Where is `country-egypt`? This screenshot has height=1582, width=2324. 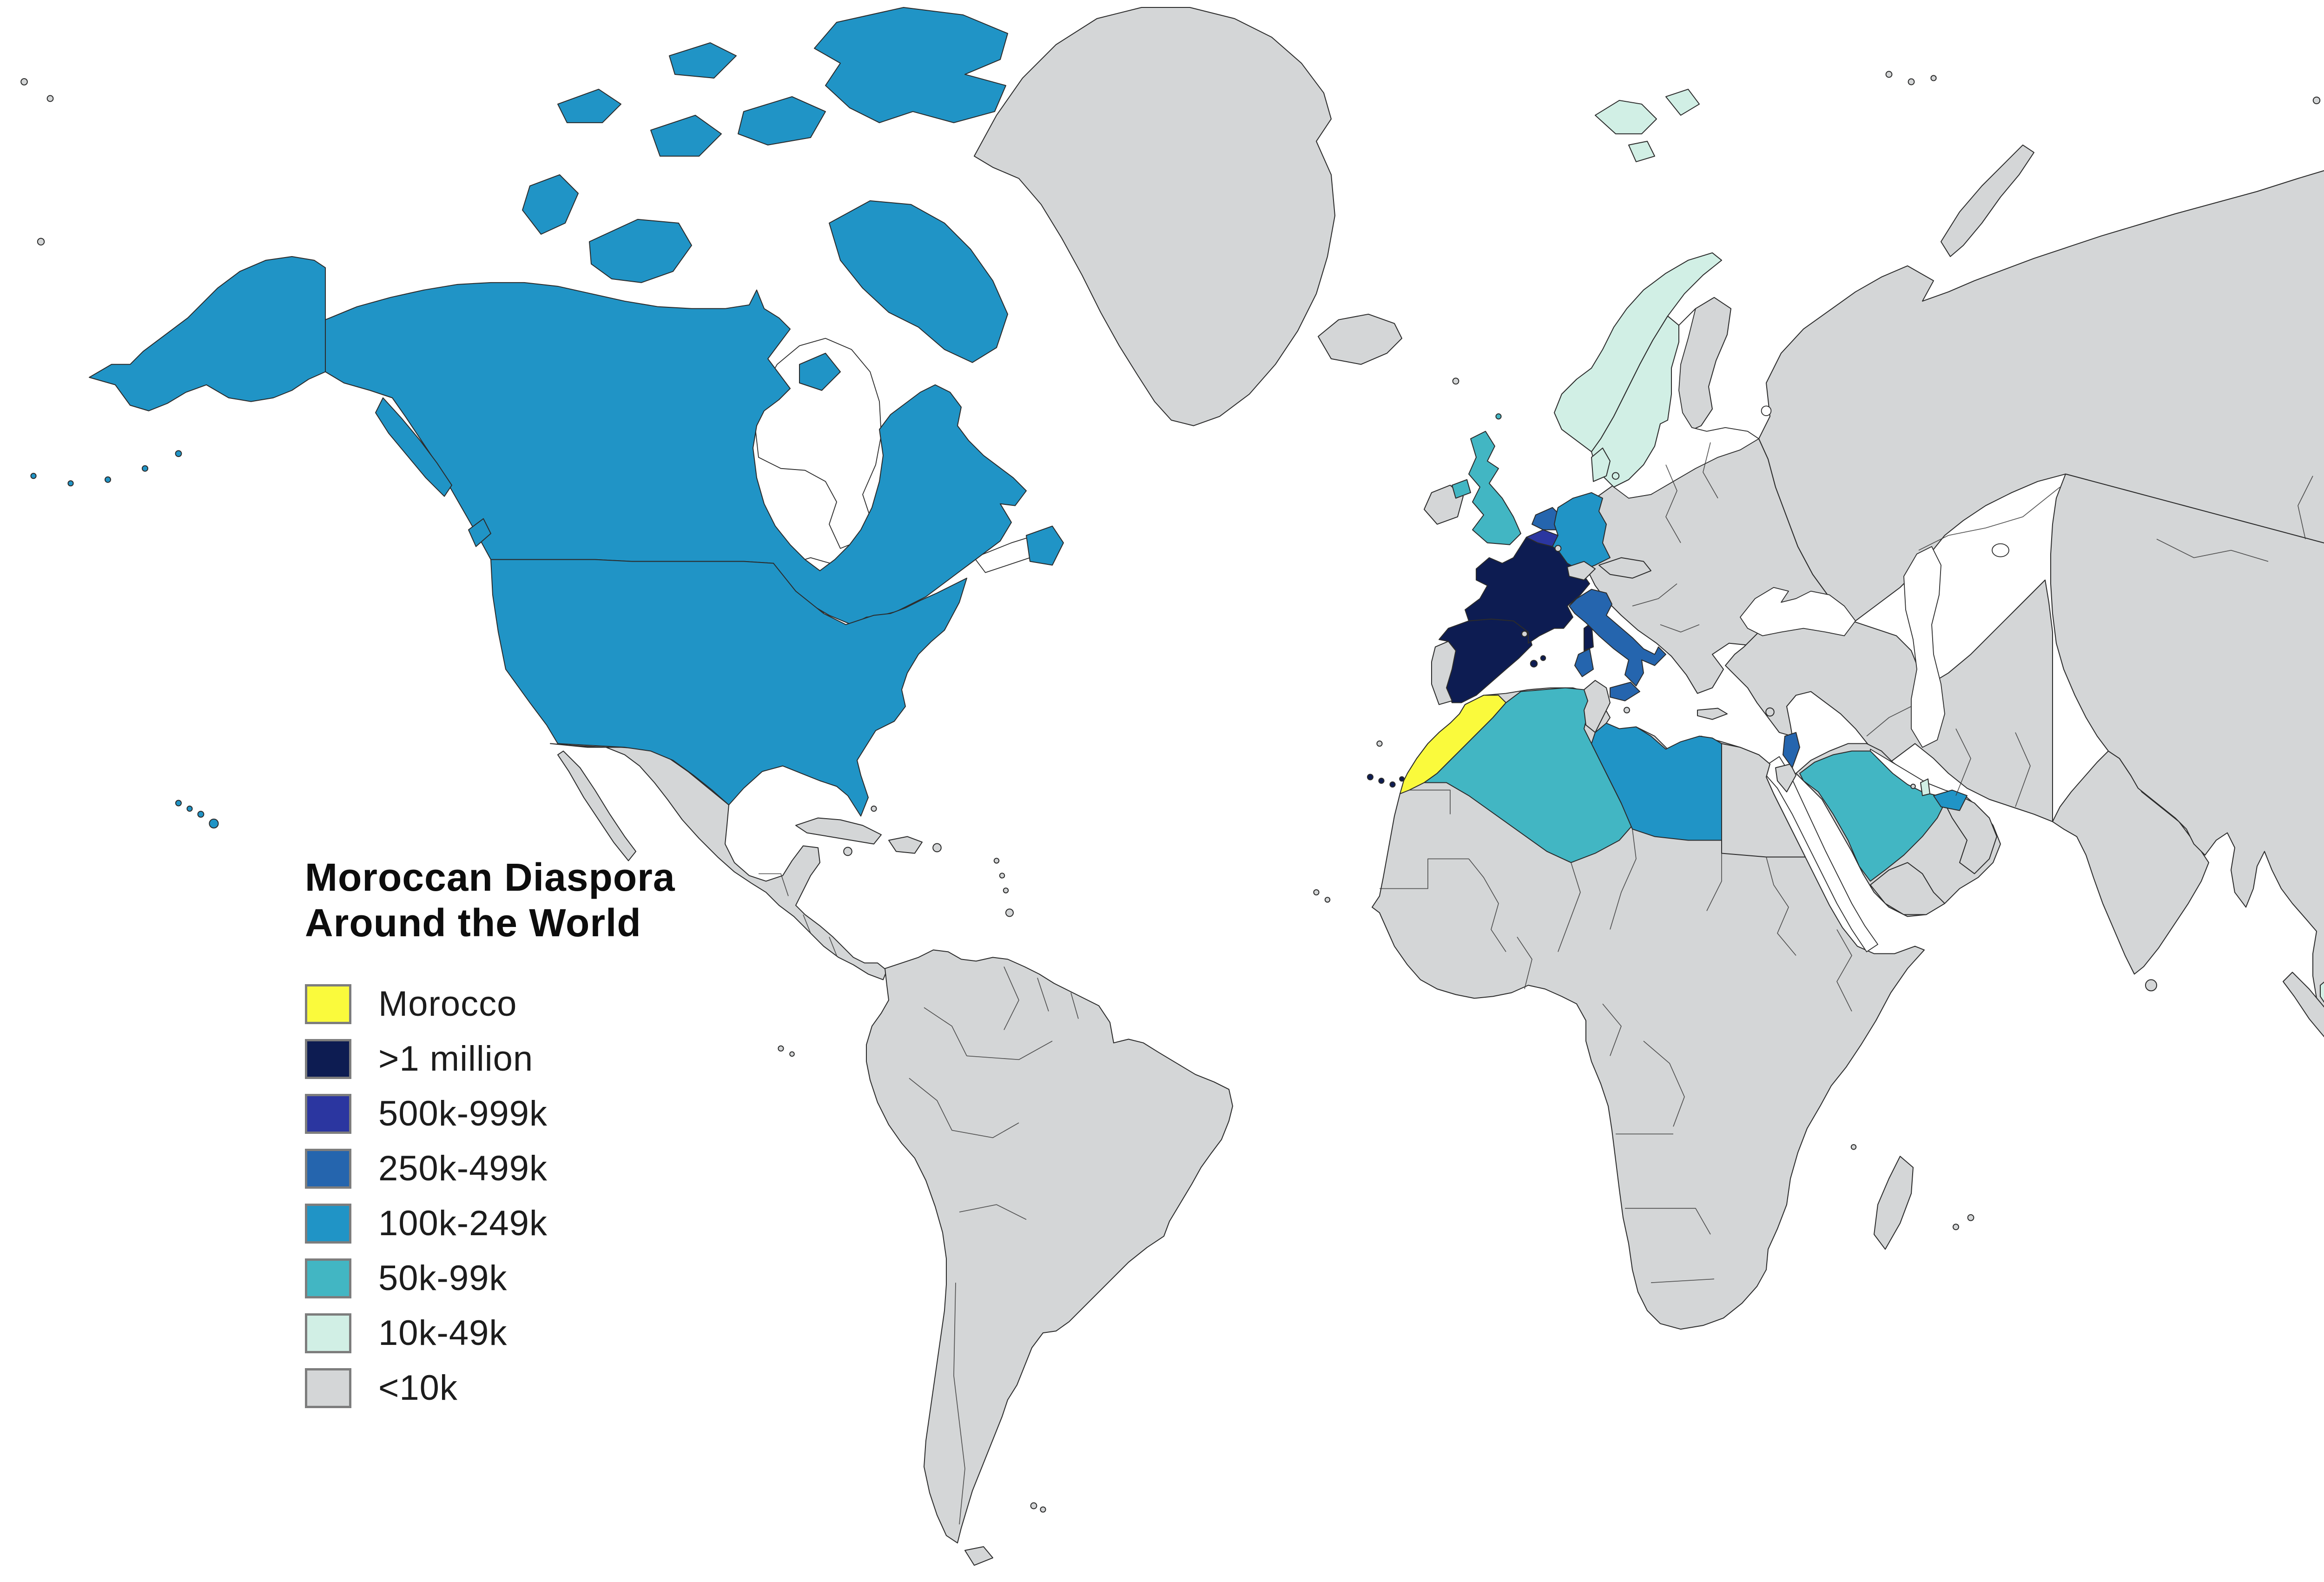 country-egypt is located at coordinates (1763, 800).